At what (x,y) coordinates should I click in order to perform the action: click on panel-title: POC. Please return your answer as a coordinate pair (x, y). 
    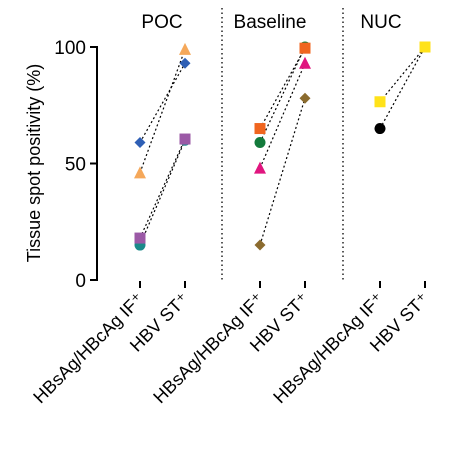
    Looking at the image, I should click on (161, 22).